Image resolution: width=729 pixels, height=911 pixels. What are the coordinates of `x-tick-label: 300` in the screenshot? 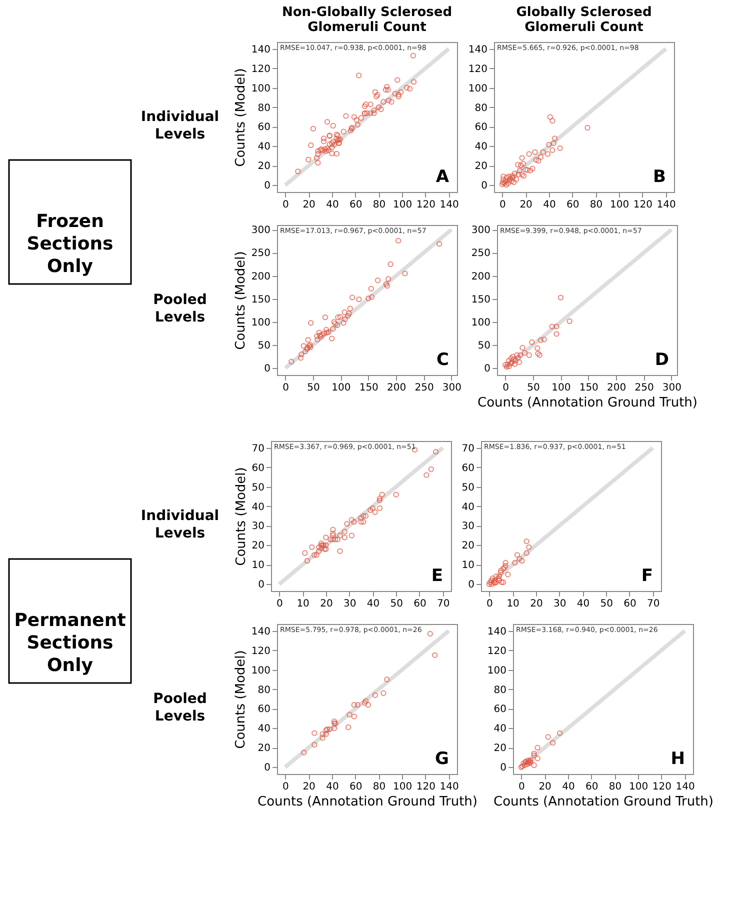 It's located at (452, 388).